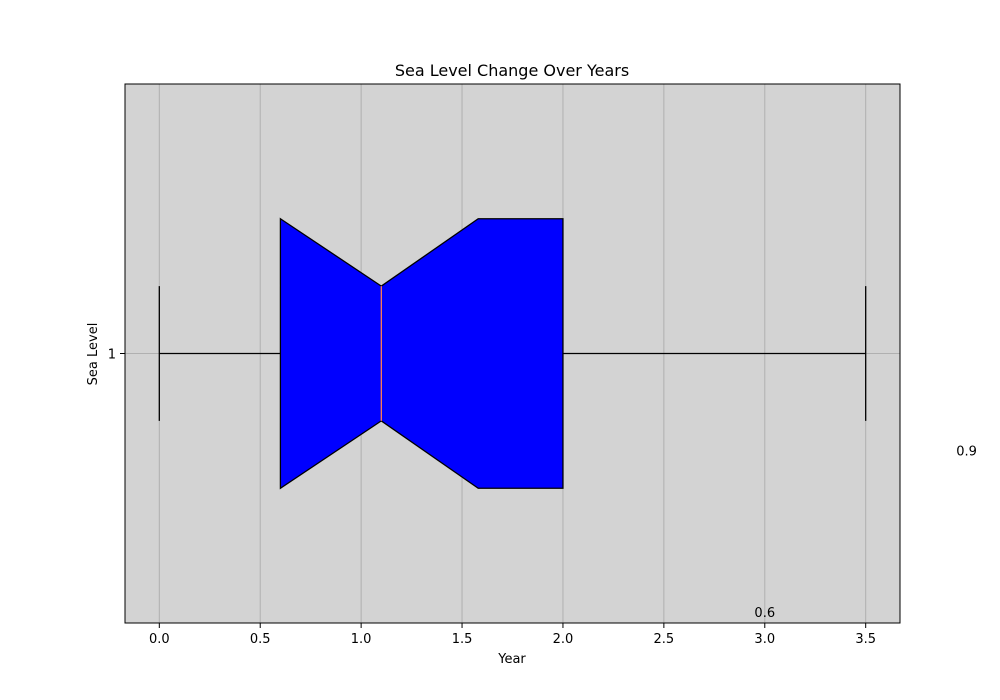 The image size is (1000, 700). Describe the element at coordinates (421, 353) in the screenshot. I see `notched-box` at that location.